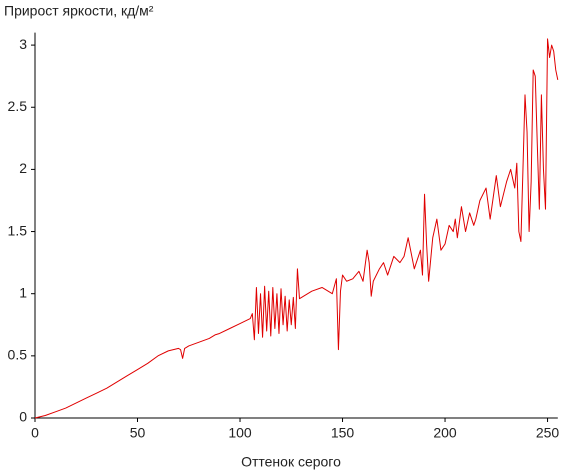  Describe the element at coordinates (343, 433) in the screenshot. I see `x-tick-label: 150` at that location.